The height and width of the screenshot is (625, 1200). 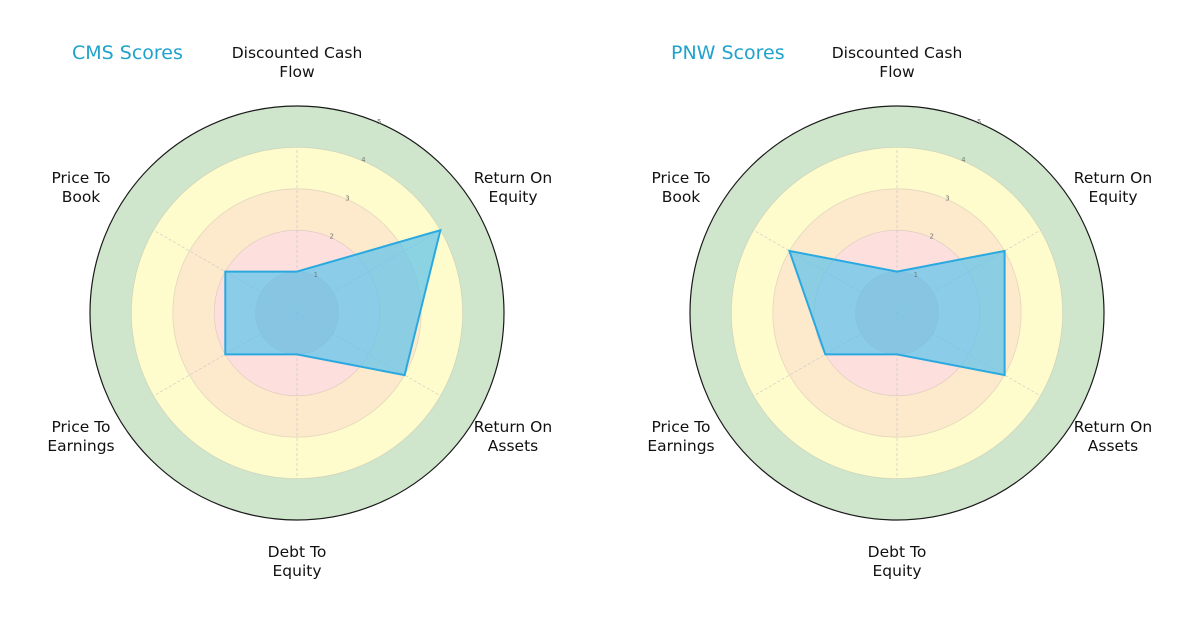 I want to click on chart-title: PNW Scores, so click(x=728, y=53).